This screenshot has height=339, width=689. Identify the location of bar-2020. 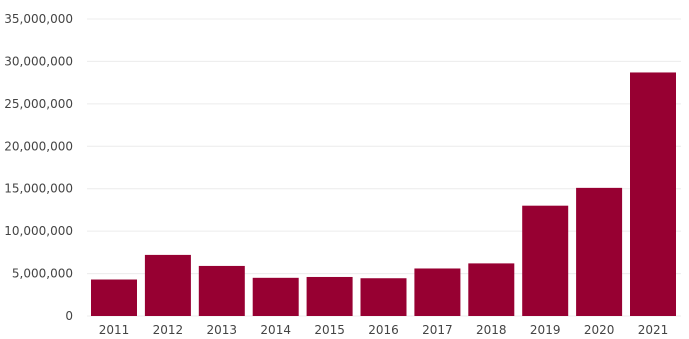
(599, 251).